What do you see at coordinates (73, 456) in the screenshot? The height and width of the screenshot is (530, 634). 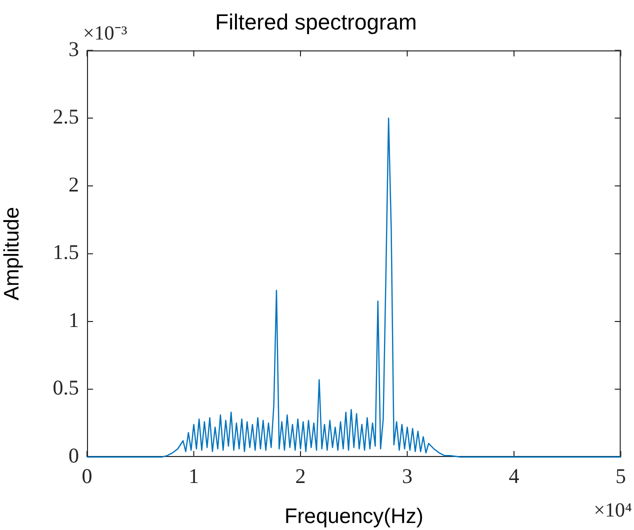 I see `y-tick-label: 0` at bounding box center [73, 456].